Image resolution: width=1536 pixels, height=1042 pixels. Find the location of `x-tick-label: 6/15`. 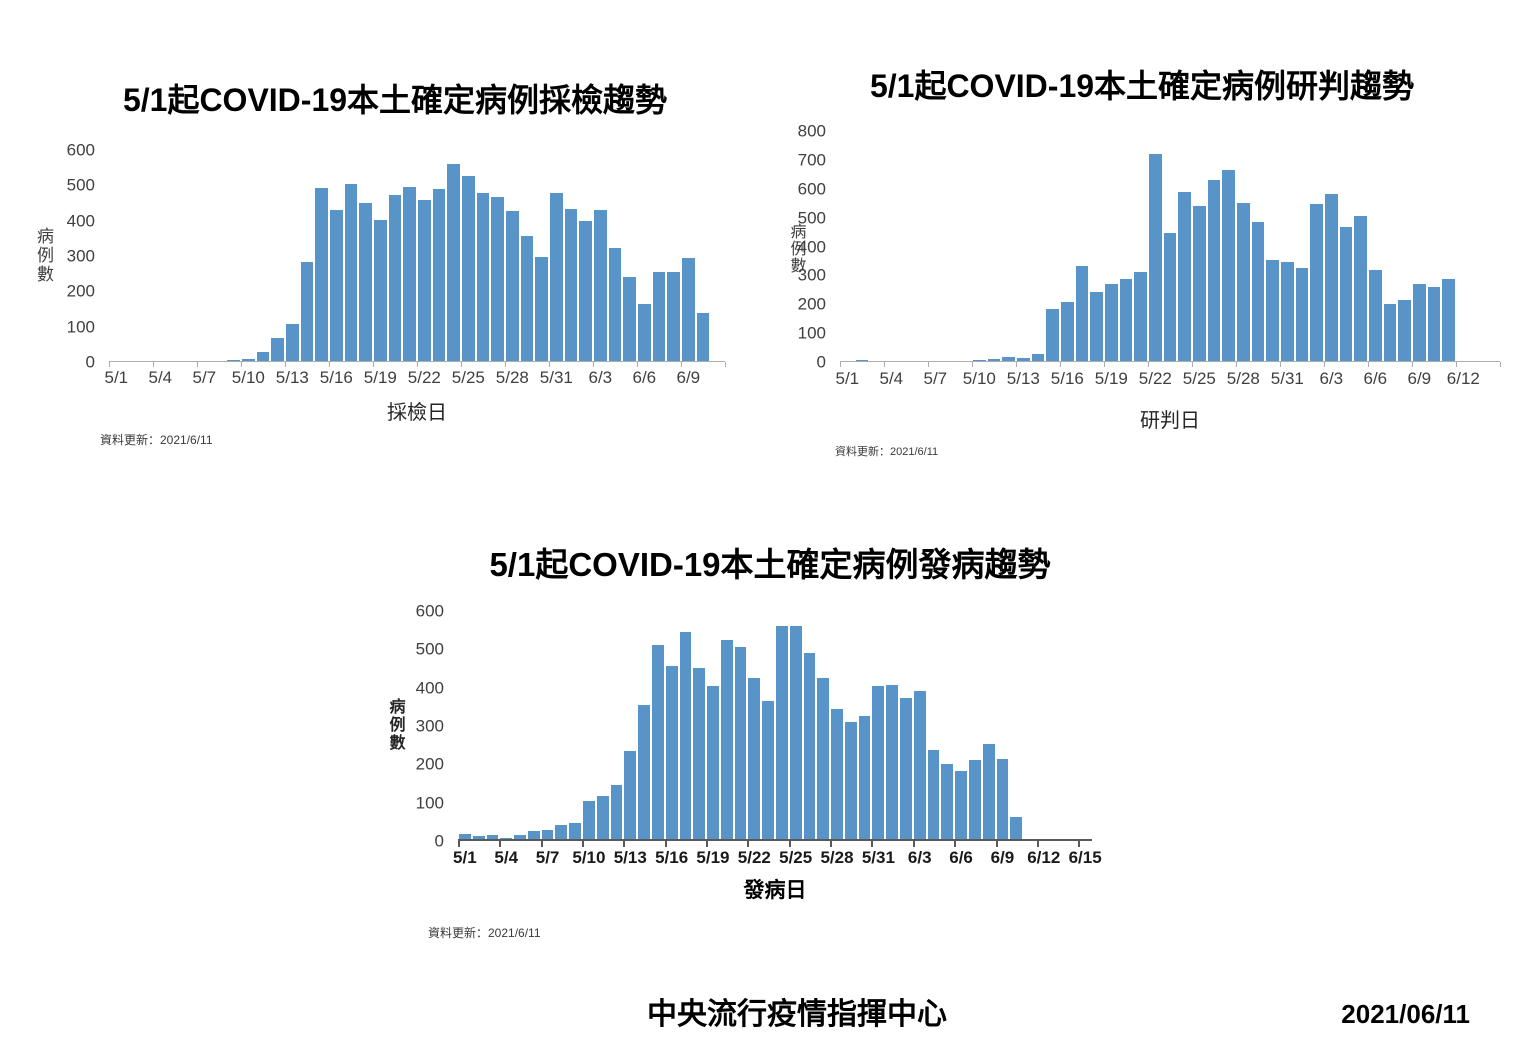

x-tick-label: 6/15 is located at coordinates (1085, 857).